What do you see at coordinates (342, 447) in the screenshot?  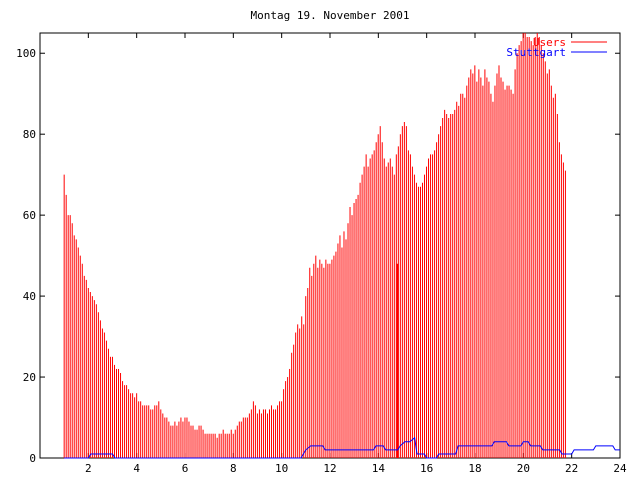 I see `stuttgart-series-line` at bounding box center [342, 447].